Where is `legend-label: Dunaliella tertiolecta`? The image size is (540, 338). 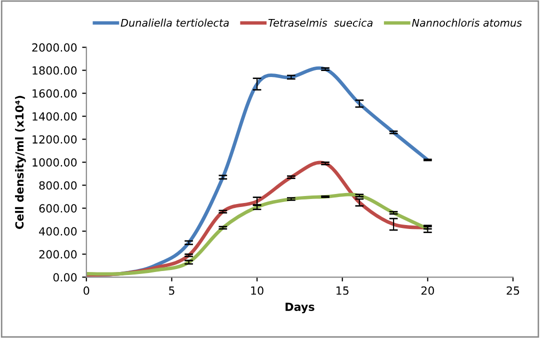 legend-label: Dunaliella tertiolecta is located at coordinates (174, 22).